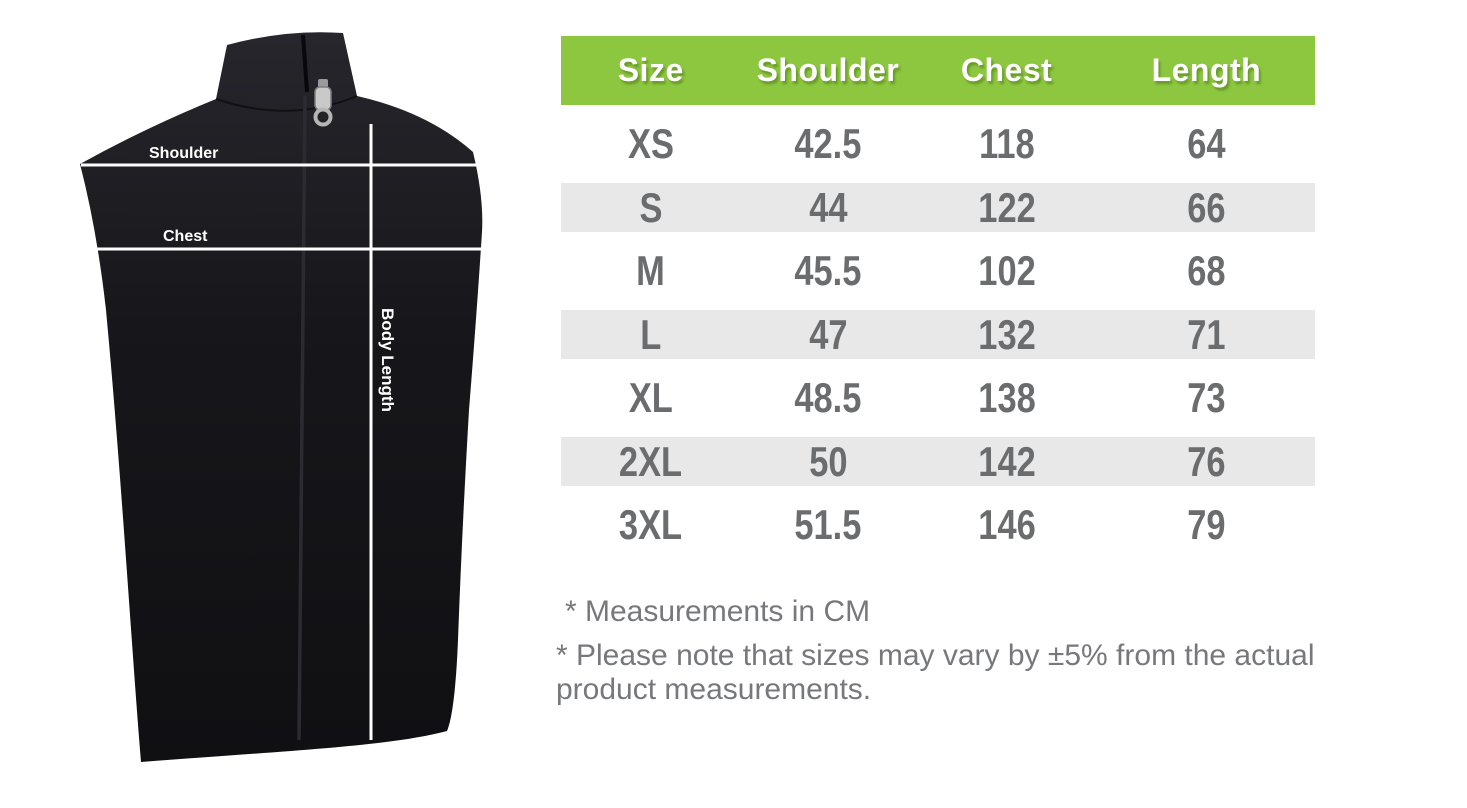 The height and width of the screenshot is (808, 1467). Describe the element at coordinates (1006, 70) in the screenshot. I see `column-header-chest: Chest` at that location.